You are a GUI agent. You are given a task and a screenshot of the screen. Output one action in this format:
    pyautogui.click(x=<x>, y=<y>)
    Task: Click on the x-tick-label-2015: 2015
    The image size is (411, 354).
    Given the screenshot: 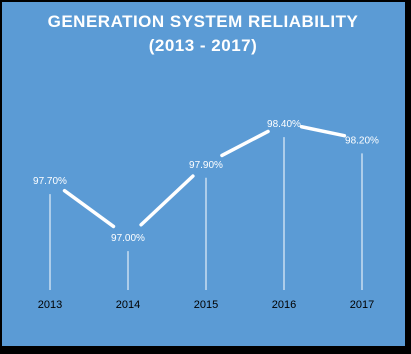 What is the action you would take?
    pyautogui.click(x=206, y=305)
    